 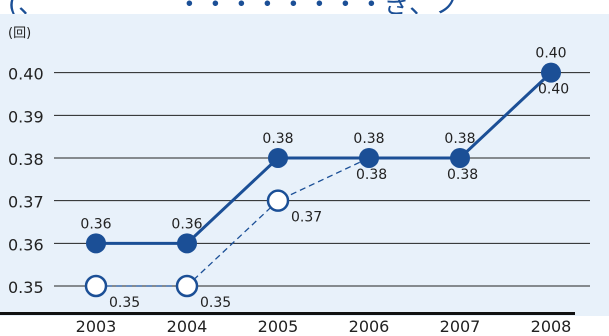 What do you see at coordinates (550, 54) in the screenshot?
I see `data-label-filled: 0.40` at bounding box center [550, 54].